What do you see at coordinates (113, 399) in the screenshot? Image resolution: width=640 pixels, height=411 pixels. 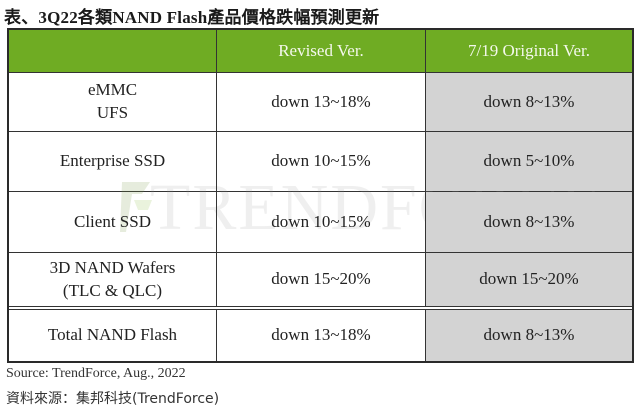 I see `source-chinese: 資料來源：集邦科技(TrendForce)` at bounding box center [113, 399].